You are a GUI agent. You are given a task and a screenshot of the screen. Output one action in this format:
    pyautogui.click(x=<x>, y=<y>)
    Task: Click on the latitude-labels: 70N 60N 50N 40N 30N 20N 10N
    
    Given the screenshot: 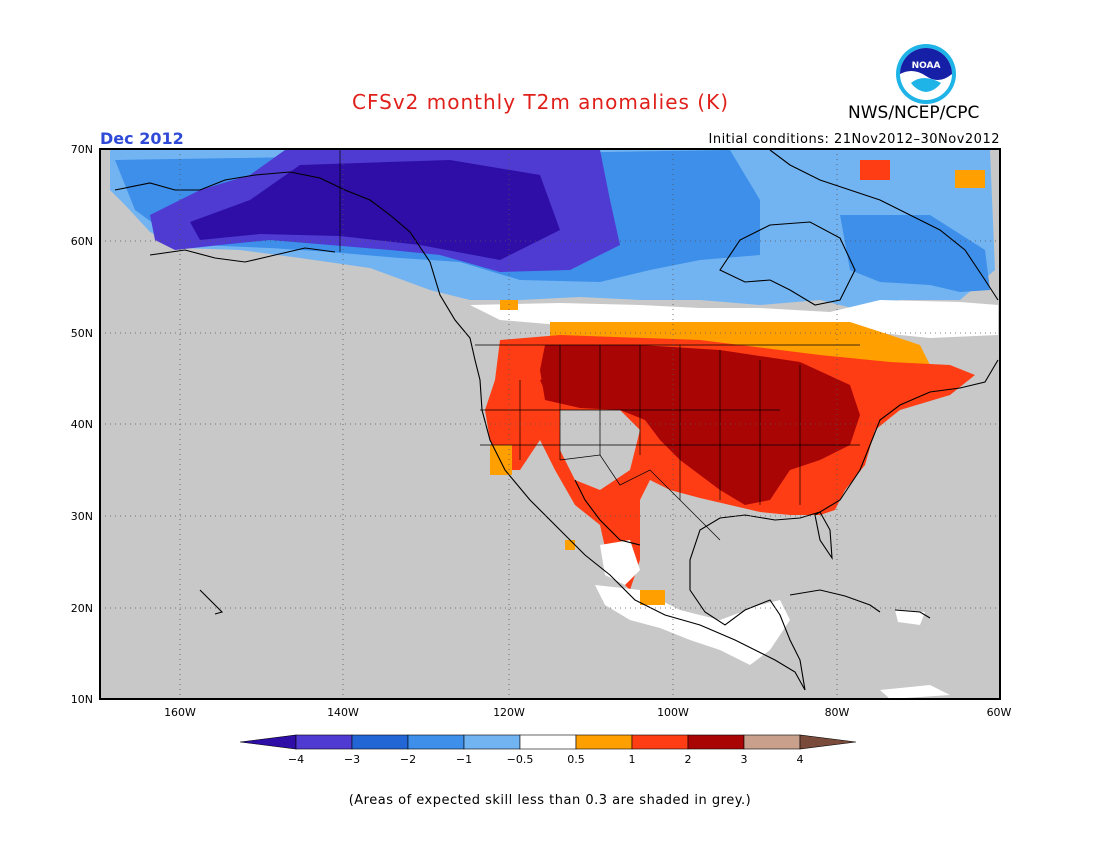 What is the action you would take?
    pyautogui.click(x=82, y=424)
    